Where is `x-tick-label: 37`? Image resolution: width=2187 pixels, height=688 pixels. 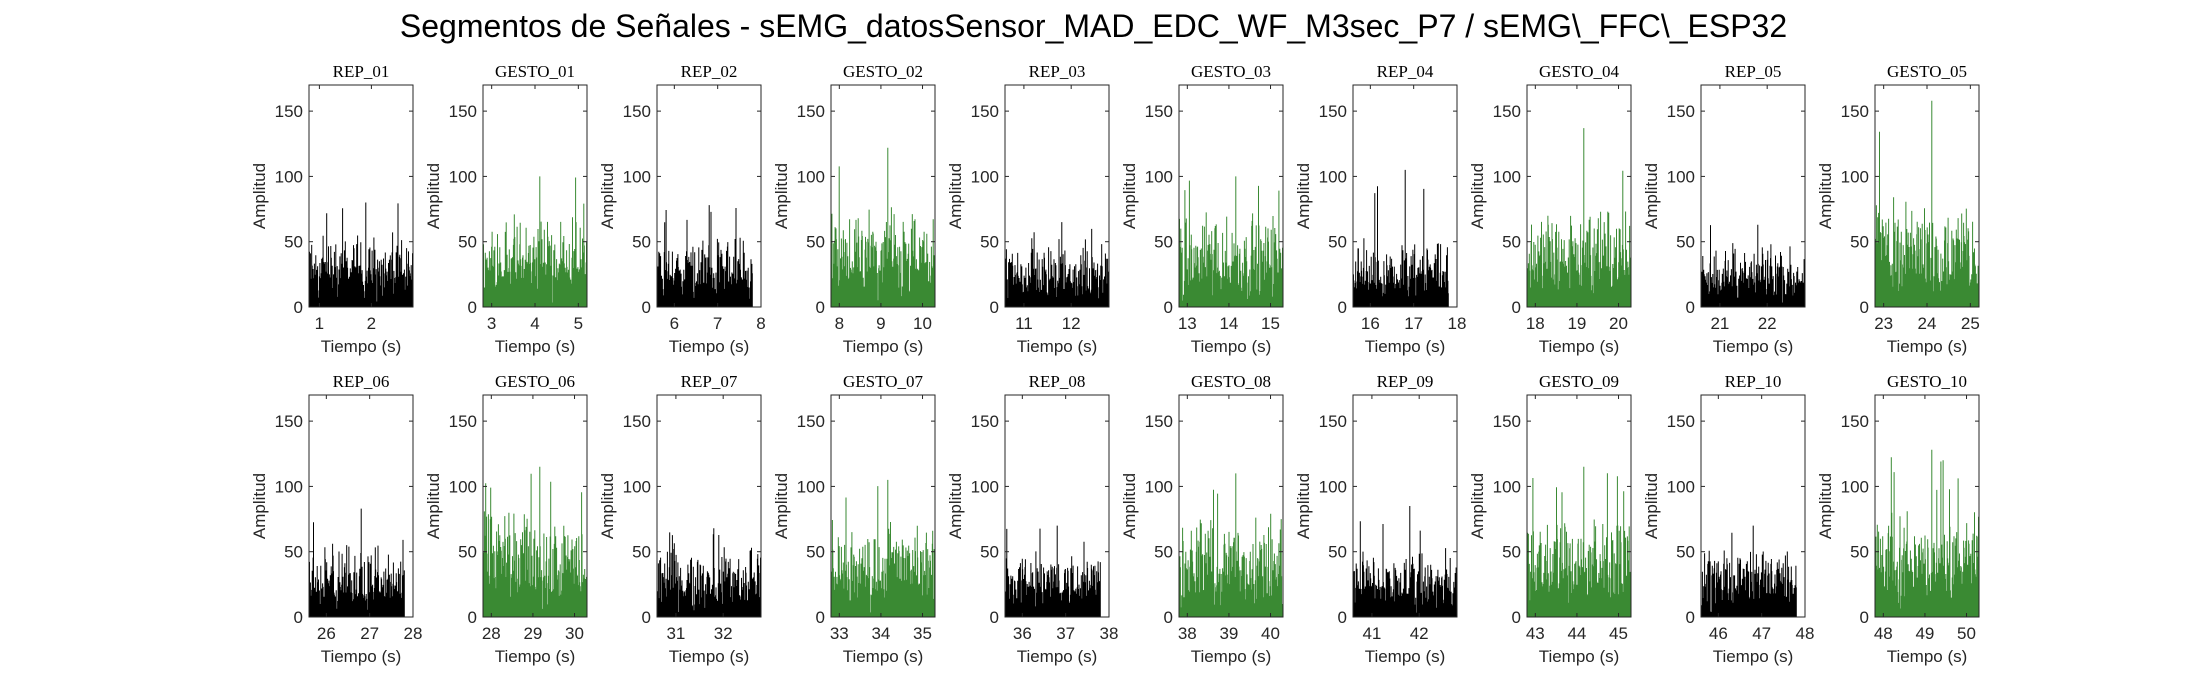 x-tick-label: 37 is located at coordinates (1065, 633).